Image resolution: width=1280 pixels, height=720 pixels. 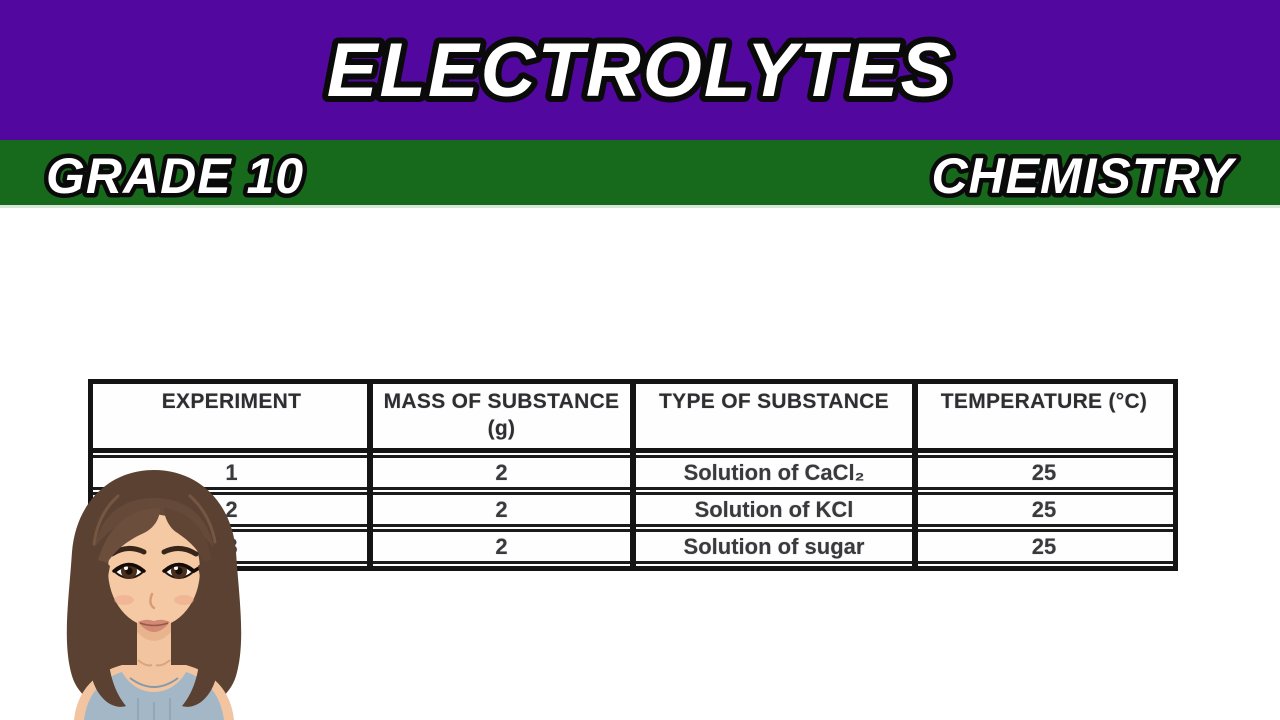 I want to click on avatar-nose, so click(x=152, y=601).